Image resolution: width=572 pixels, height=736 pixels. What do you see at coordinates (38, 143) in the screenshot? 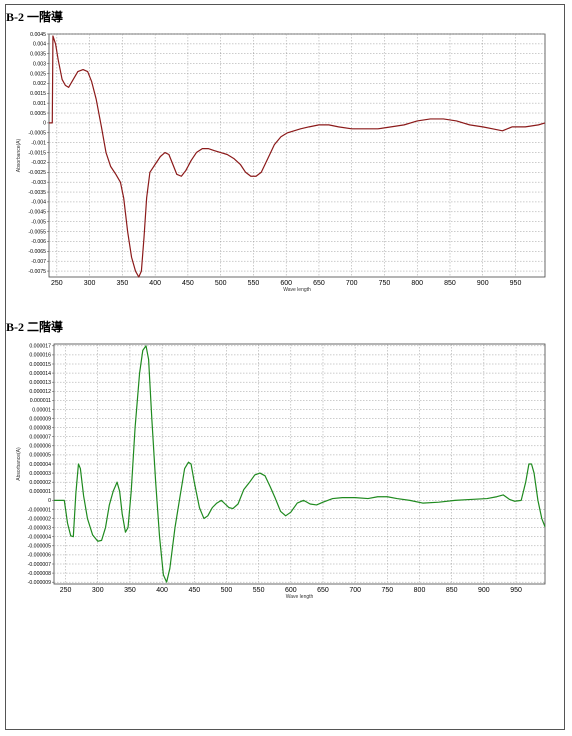
I see `y-tick-label: -0.001` at bounding box center [38, 143].